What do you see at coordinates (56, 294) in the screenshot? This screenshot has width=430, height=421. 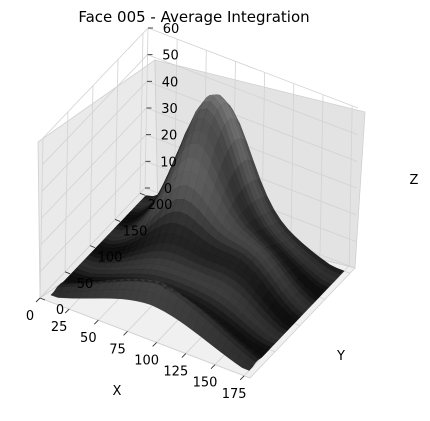 I see `surface-patch` at bounding box center [56, 294].